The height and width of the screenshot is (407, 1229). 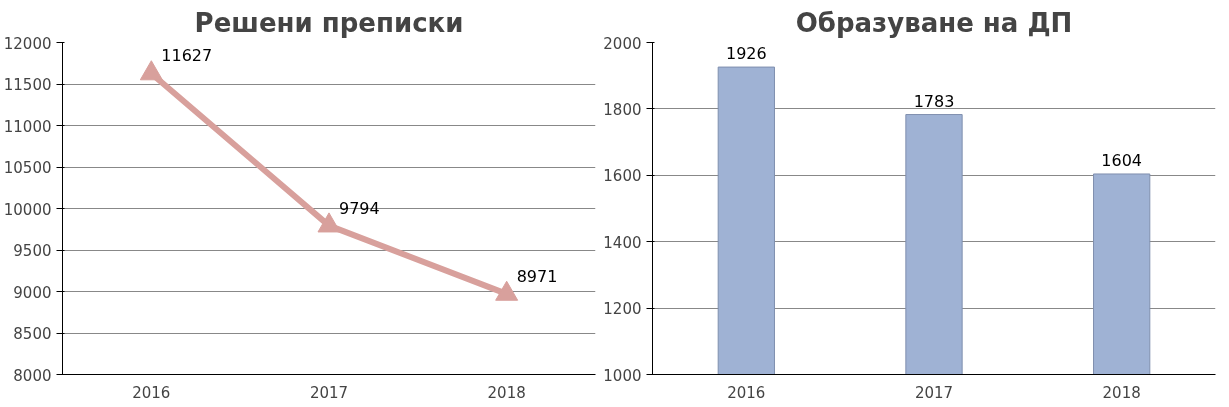 What do you see at coordinates (622, 242) in the screenshot?
I see `y-tick-label: 1400` at bounding box center [622, 242].